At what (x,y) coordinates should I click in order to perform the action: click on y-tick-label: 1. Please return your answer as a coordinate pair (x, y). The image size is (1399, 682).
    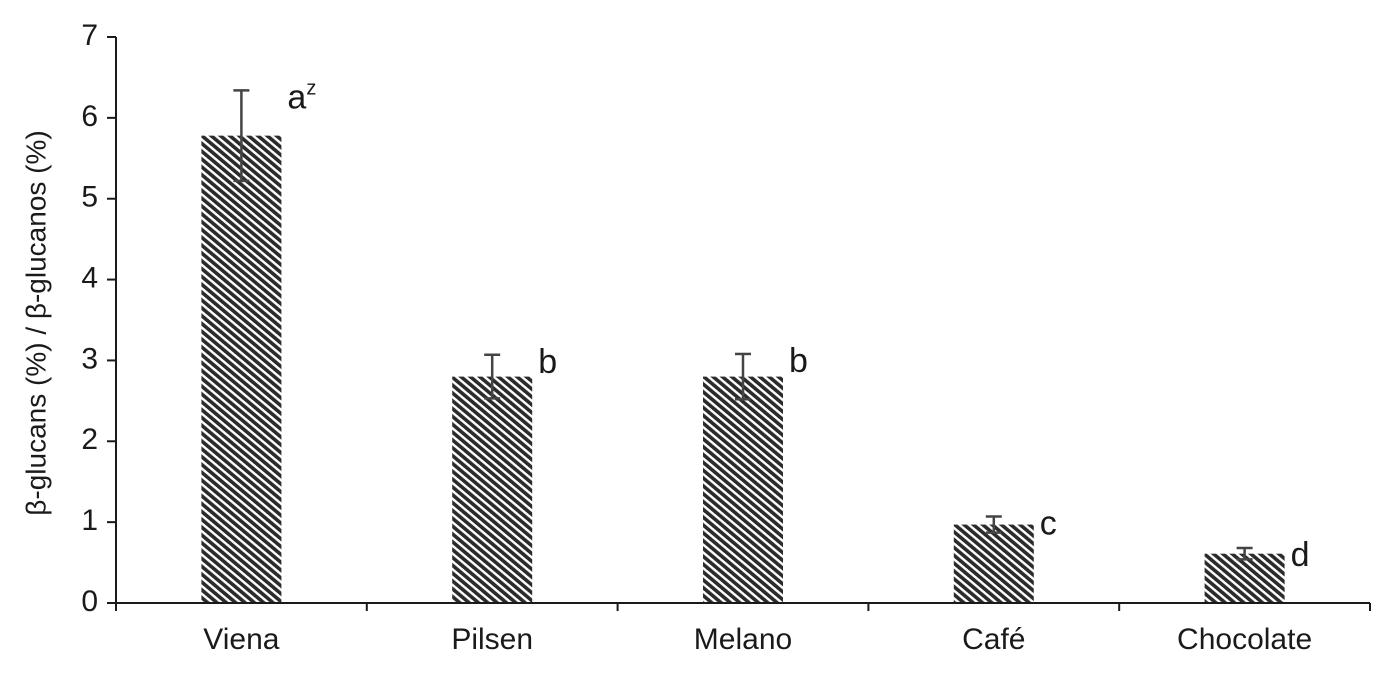
    Looking at the image, I should click on (89, 520).